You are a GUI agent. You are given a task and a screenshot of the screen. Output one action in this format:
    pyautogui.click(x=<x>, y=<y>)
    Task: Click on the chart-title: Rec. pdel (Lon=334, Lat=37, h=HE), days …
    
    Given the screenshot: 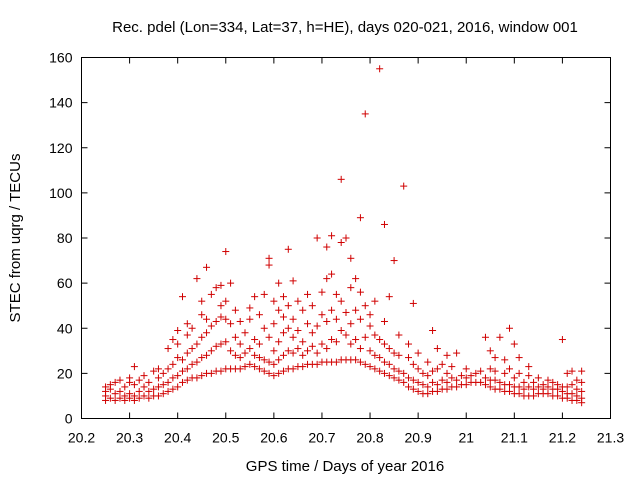 What is the action you would take?
    pyautogui.click(x=345, y=27)
    